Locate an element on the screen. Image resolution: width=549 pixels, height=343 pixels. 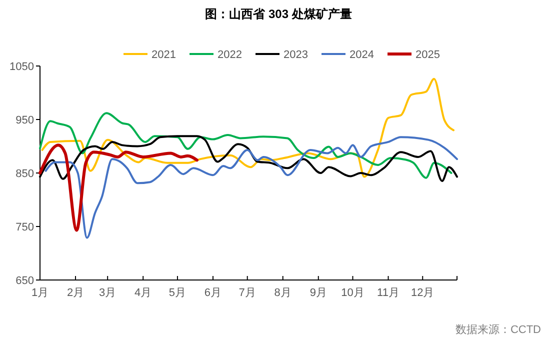
x-tick-label: 6月 is located at coordinates (213, 293).